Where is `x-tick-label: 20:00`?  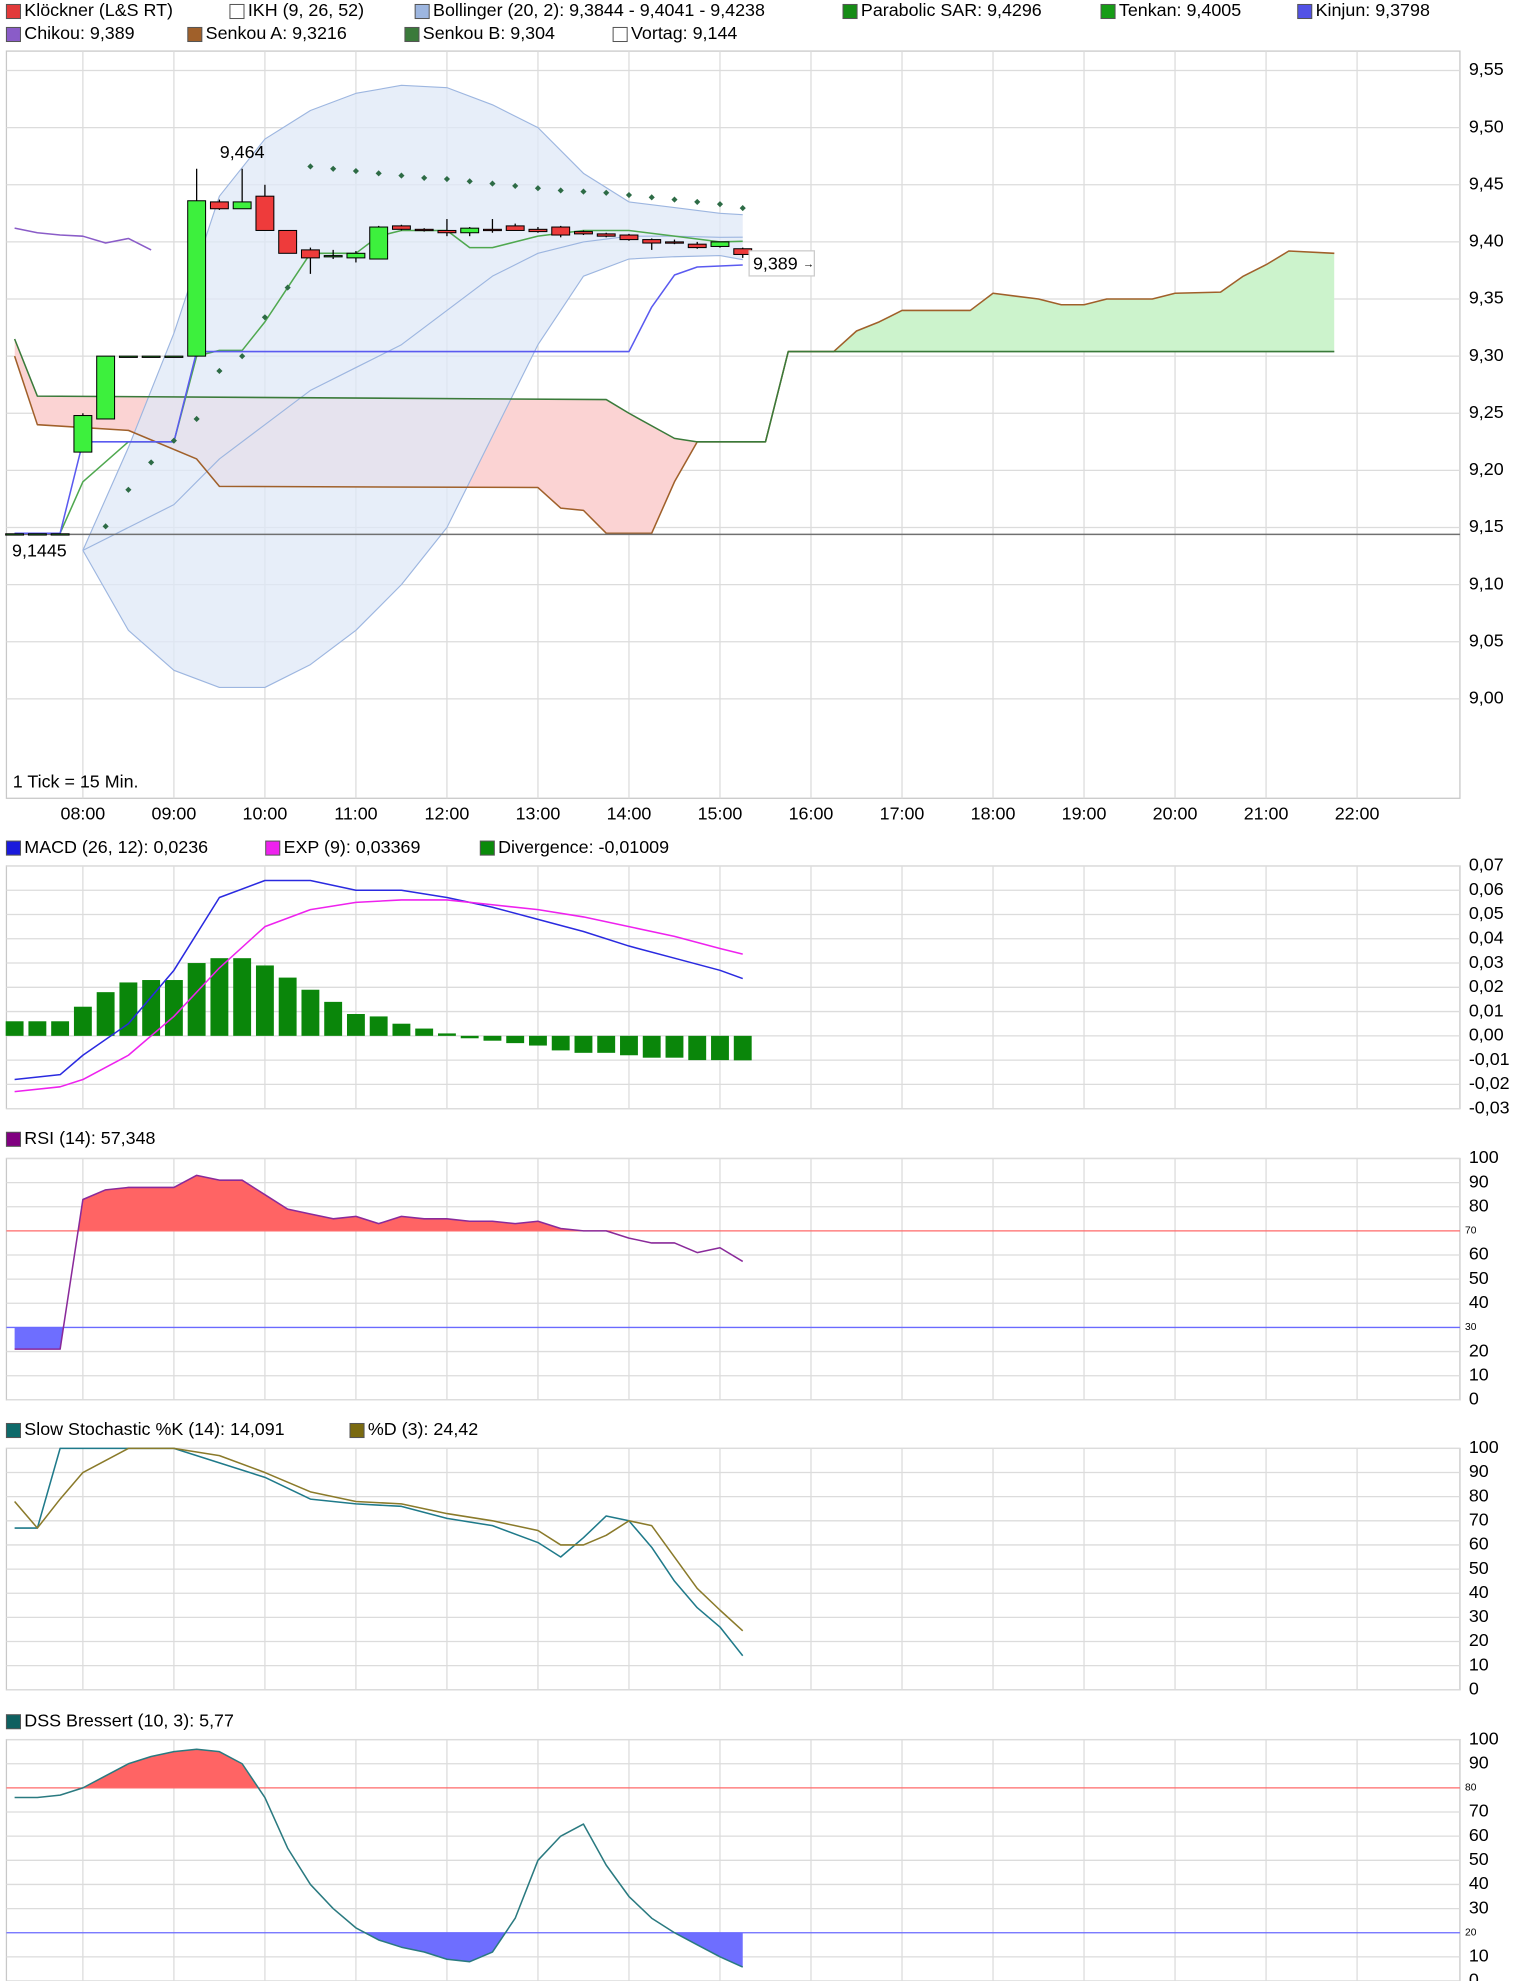
x-tick-label: 20:00 is located at coordinates (1175, 814).